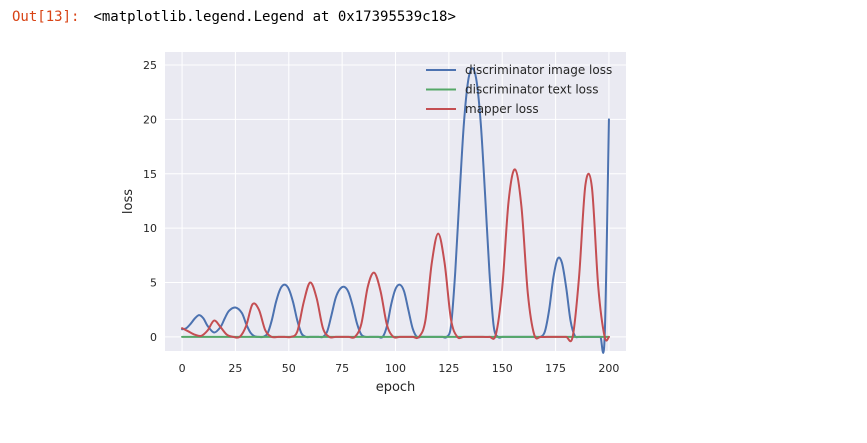 The image size is (867, 443). I want to click on x-tick-label: 75, so click(342, 368).